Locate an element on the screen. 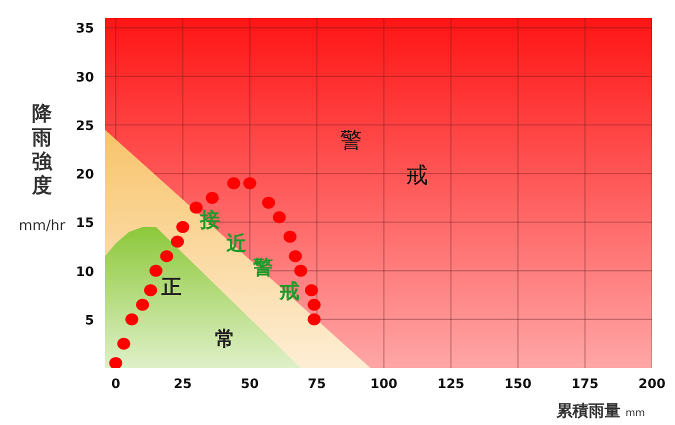 The image size is (675, 425). y-tick-label: 25 is located at coordinates (85, 126).